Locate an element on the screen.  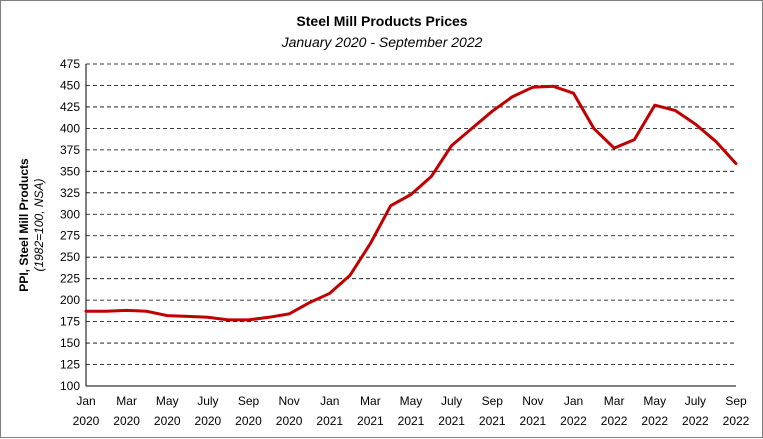
y-tick-label: 200 is located at coordinates (70, 300).